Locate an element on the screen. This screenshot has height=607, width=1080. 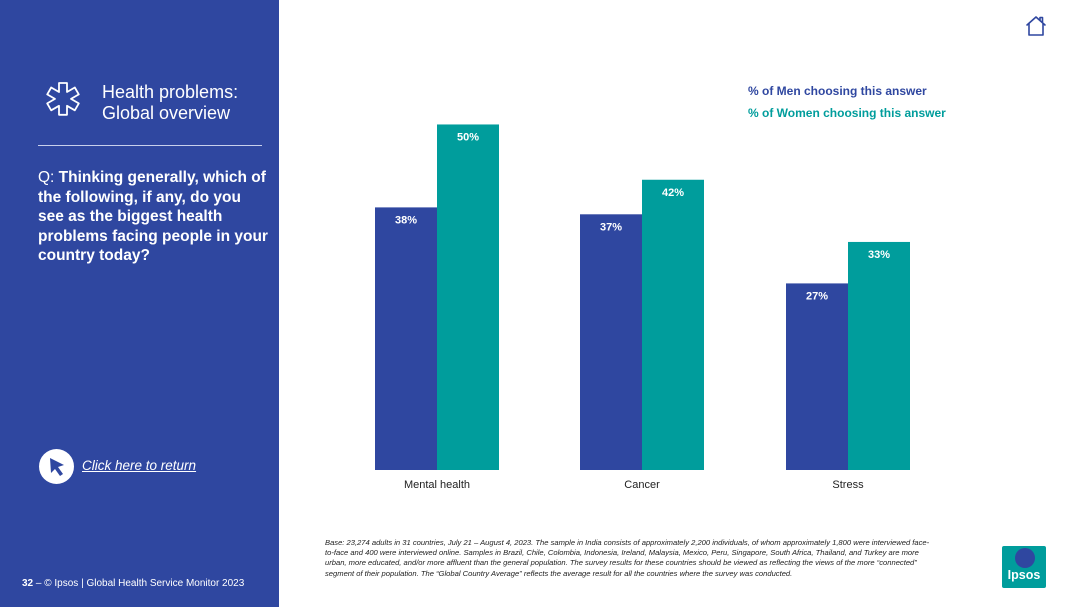
data-label-men-stress: 27% is located at coordinates (817, 296).